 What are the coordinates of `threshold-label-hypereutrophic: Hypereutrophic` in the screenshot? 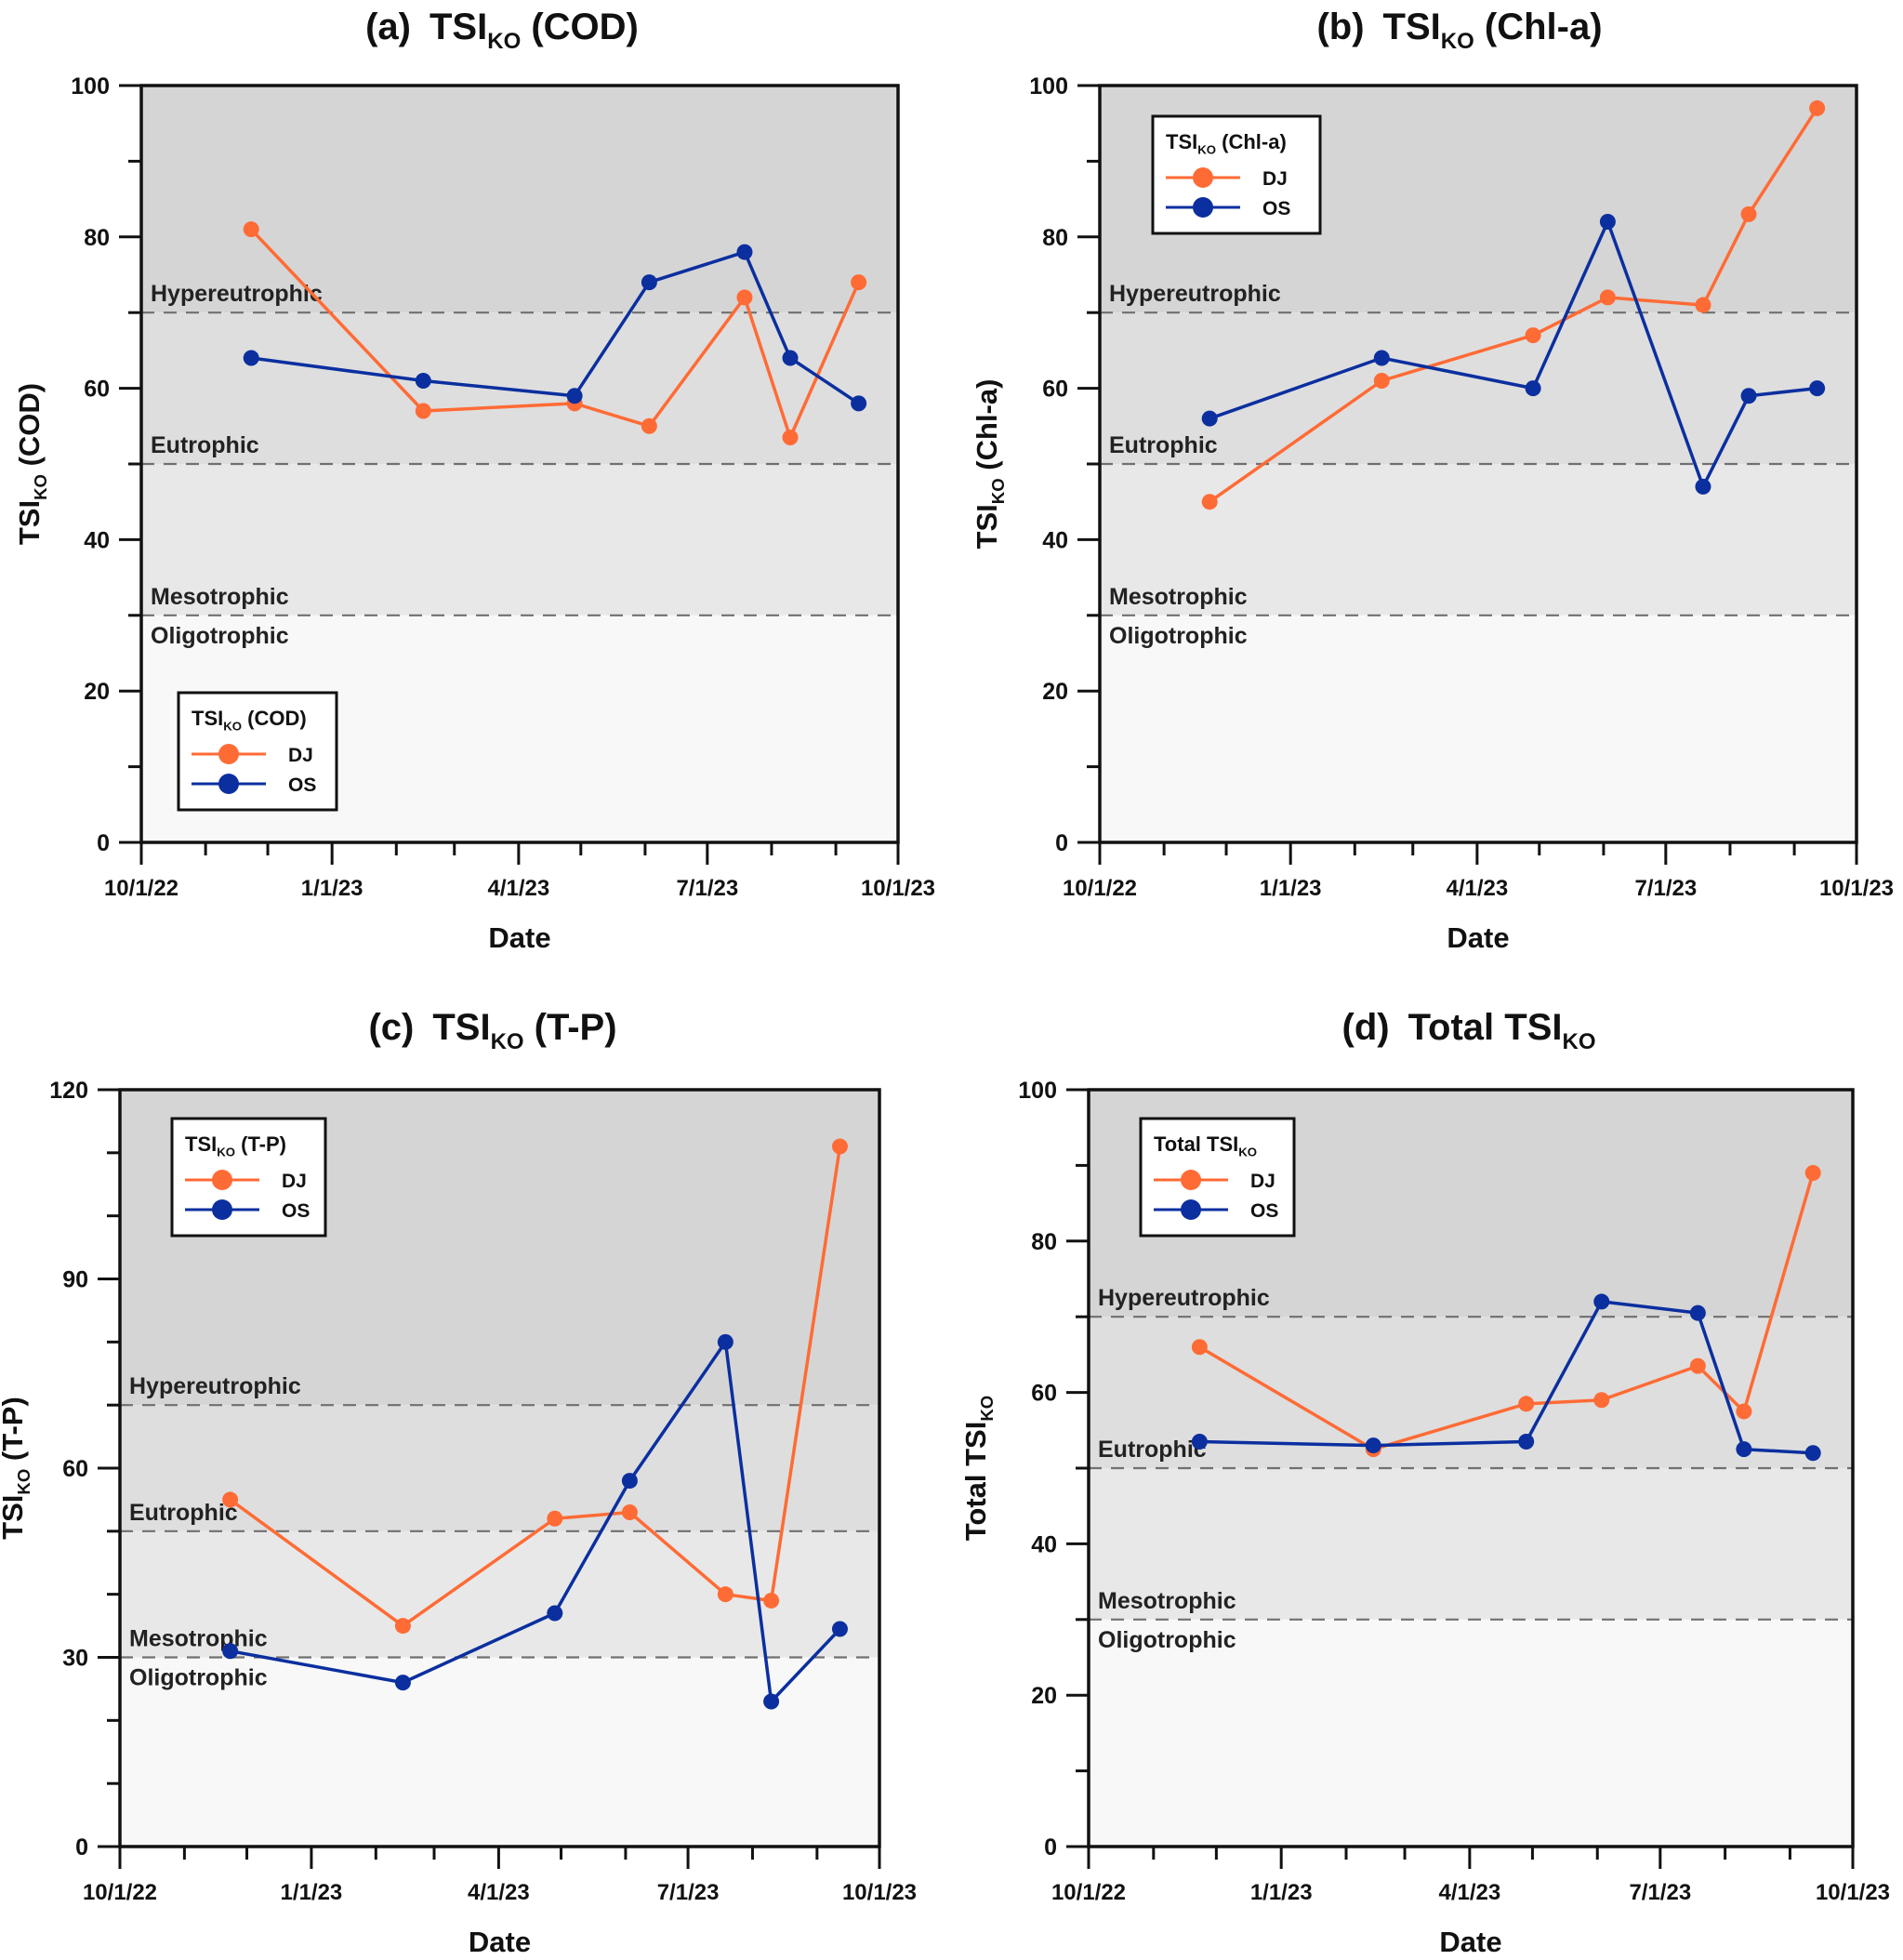 It's located at (1184, 1298).